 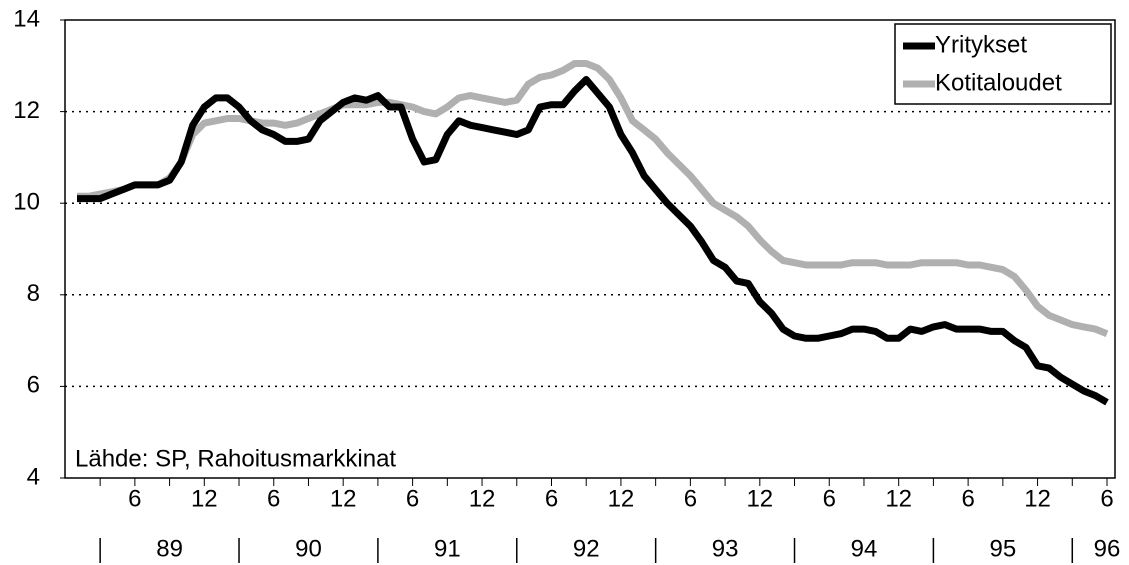 What do you see at coordinates (725, 548) in the screenshot?
I see `year-label: 93` at bounding box center [725, 548].